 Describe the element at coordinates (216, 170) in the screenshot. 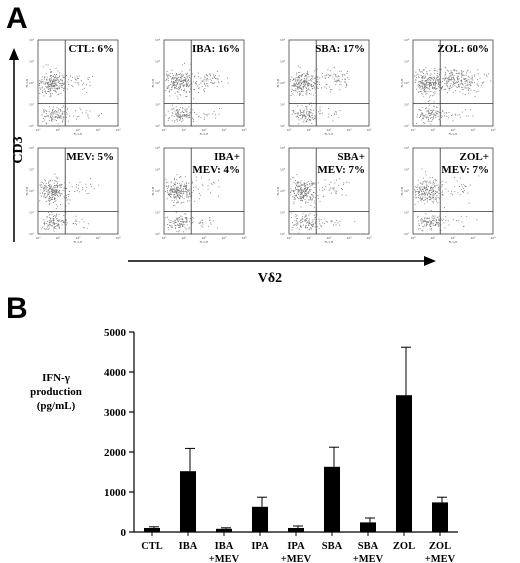

I see `flow-plot-label: MEV: 4%` at that location.